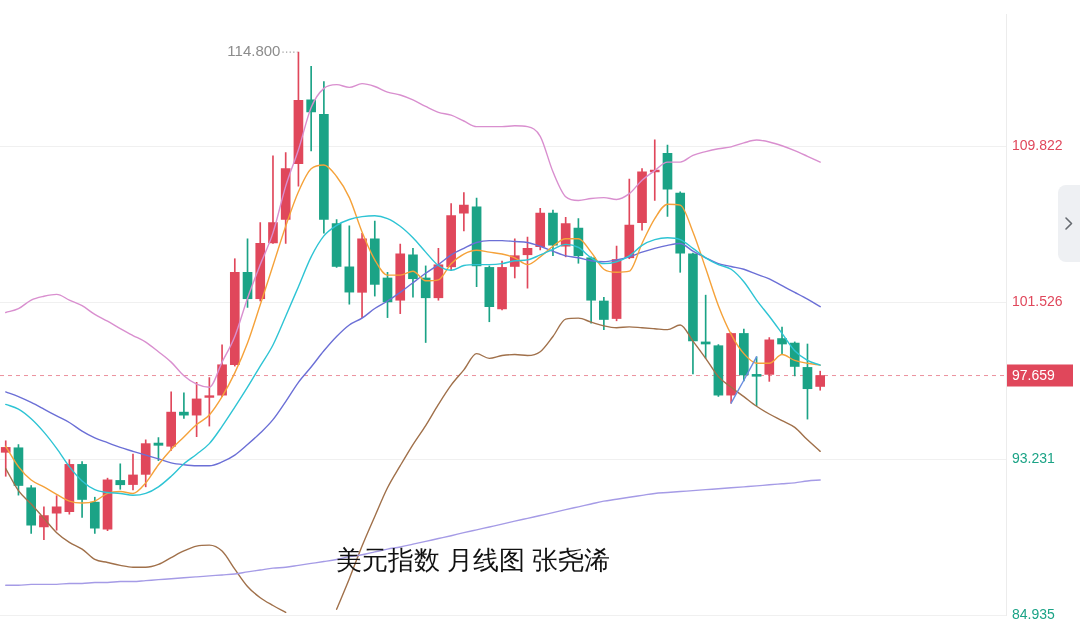 The width and height of the screenshot is (1080, 630). Describe the element at coordinates (254, 51) in the screenshot. I see `annotation: 114.800` at that location.